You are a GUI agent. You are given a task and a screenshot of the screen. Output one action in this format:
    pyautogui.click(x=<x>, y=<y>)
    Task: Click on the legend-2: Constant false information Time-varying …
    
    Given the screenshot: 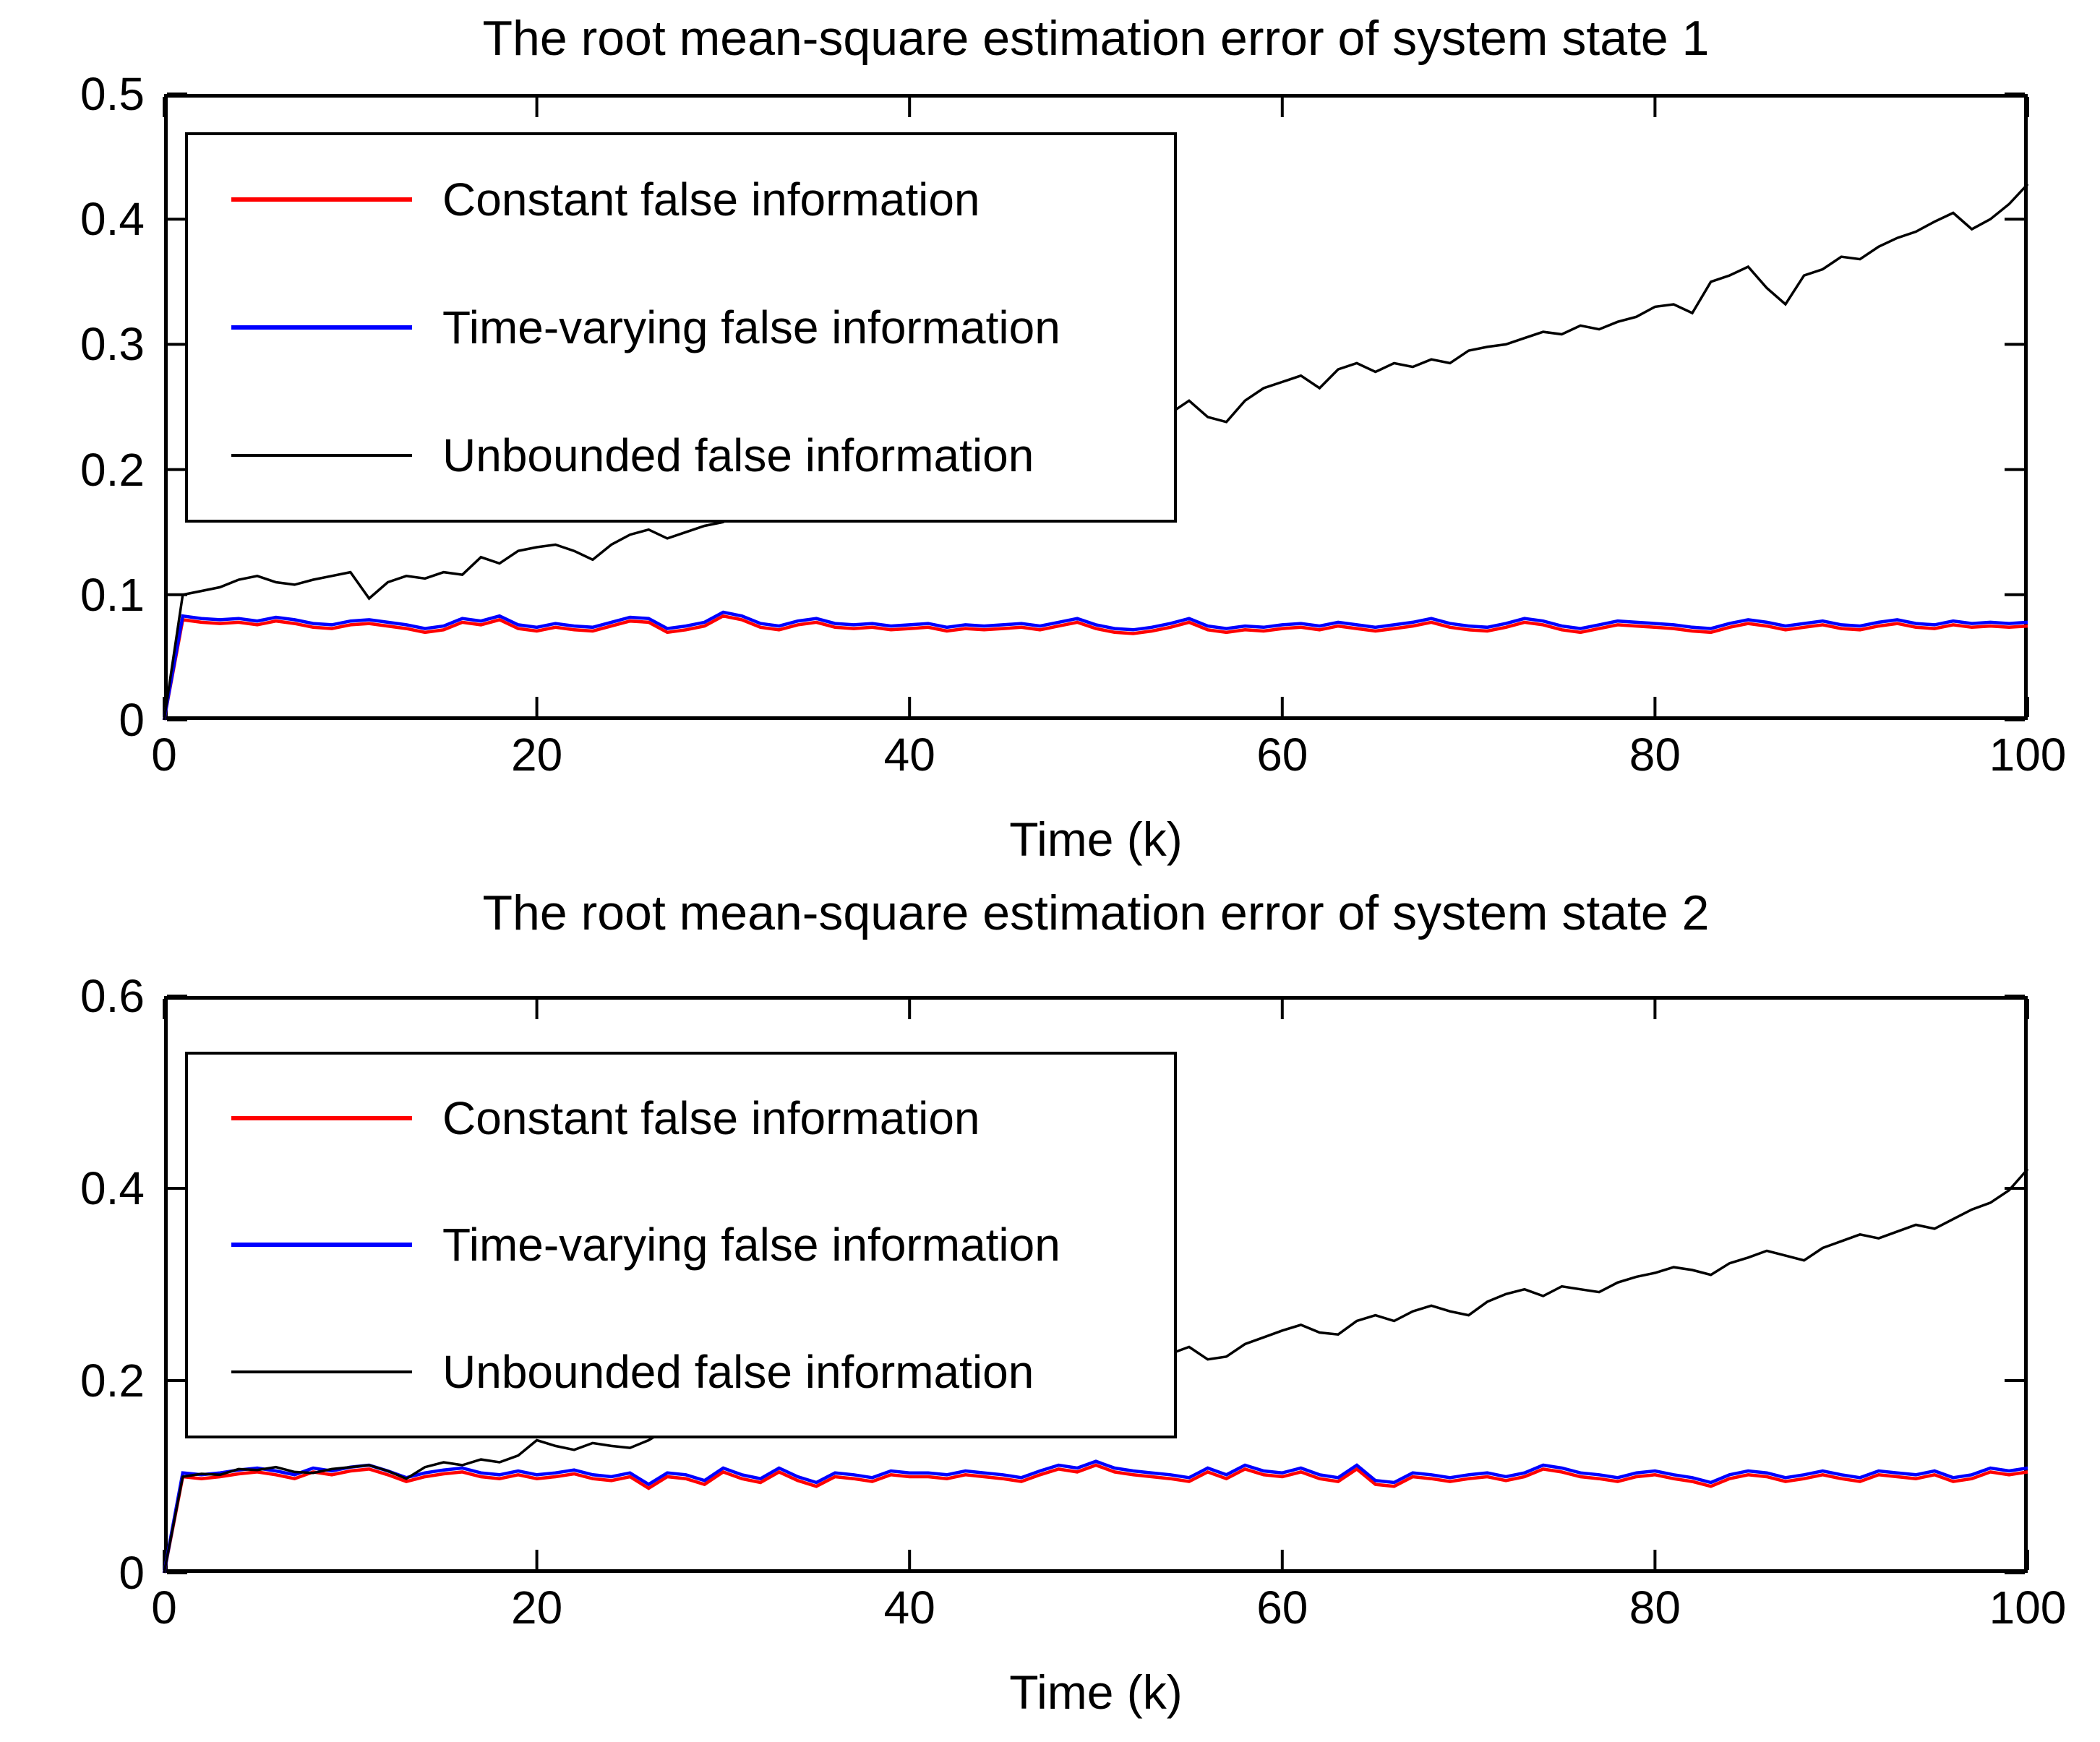 What is the action you would take?
    pyautogui.click(x=681, y=1245)
    